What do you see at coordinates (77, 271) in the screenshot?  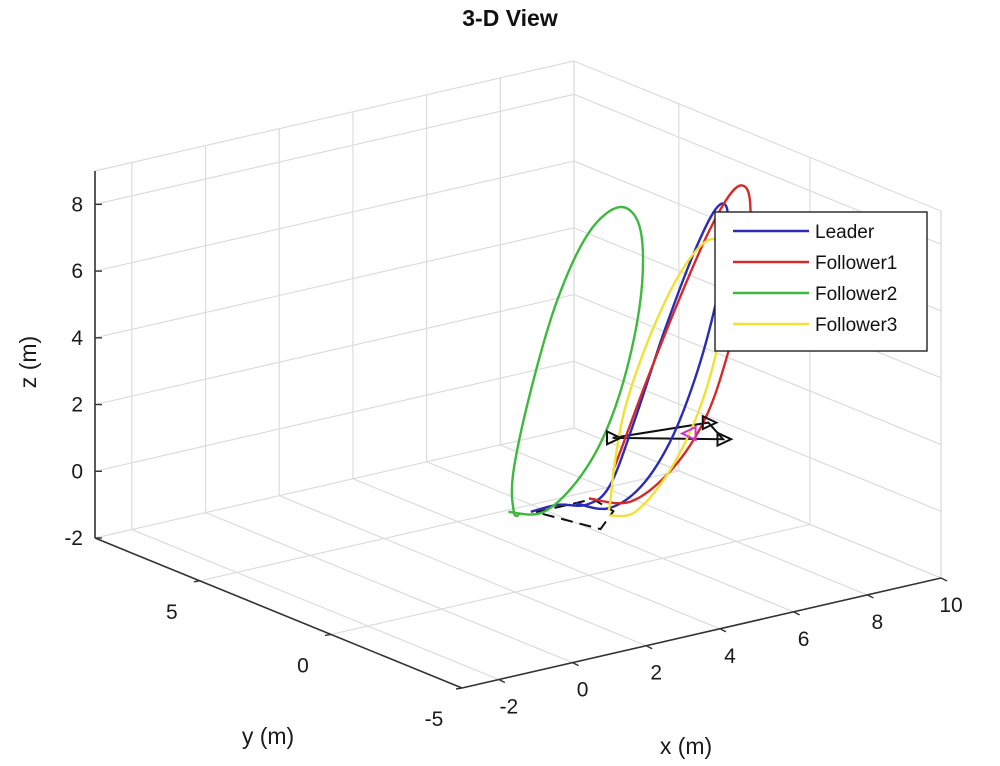 I see `z-tick-label: 6` at bounding box center [77, 271].